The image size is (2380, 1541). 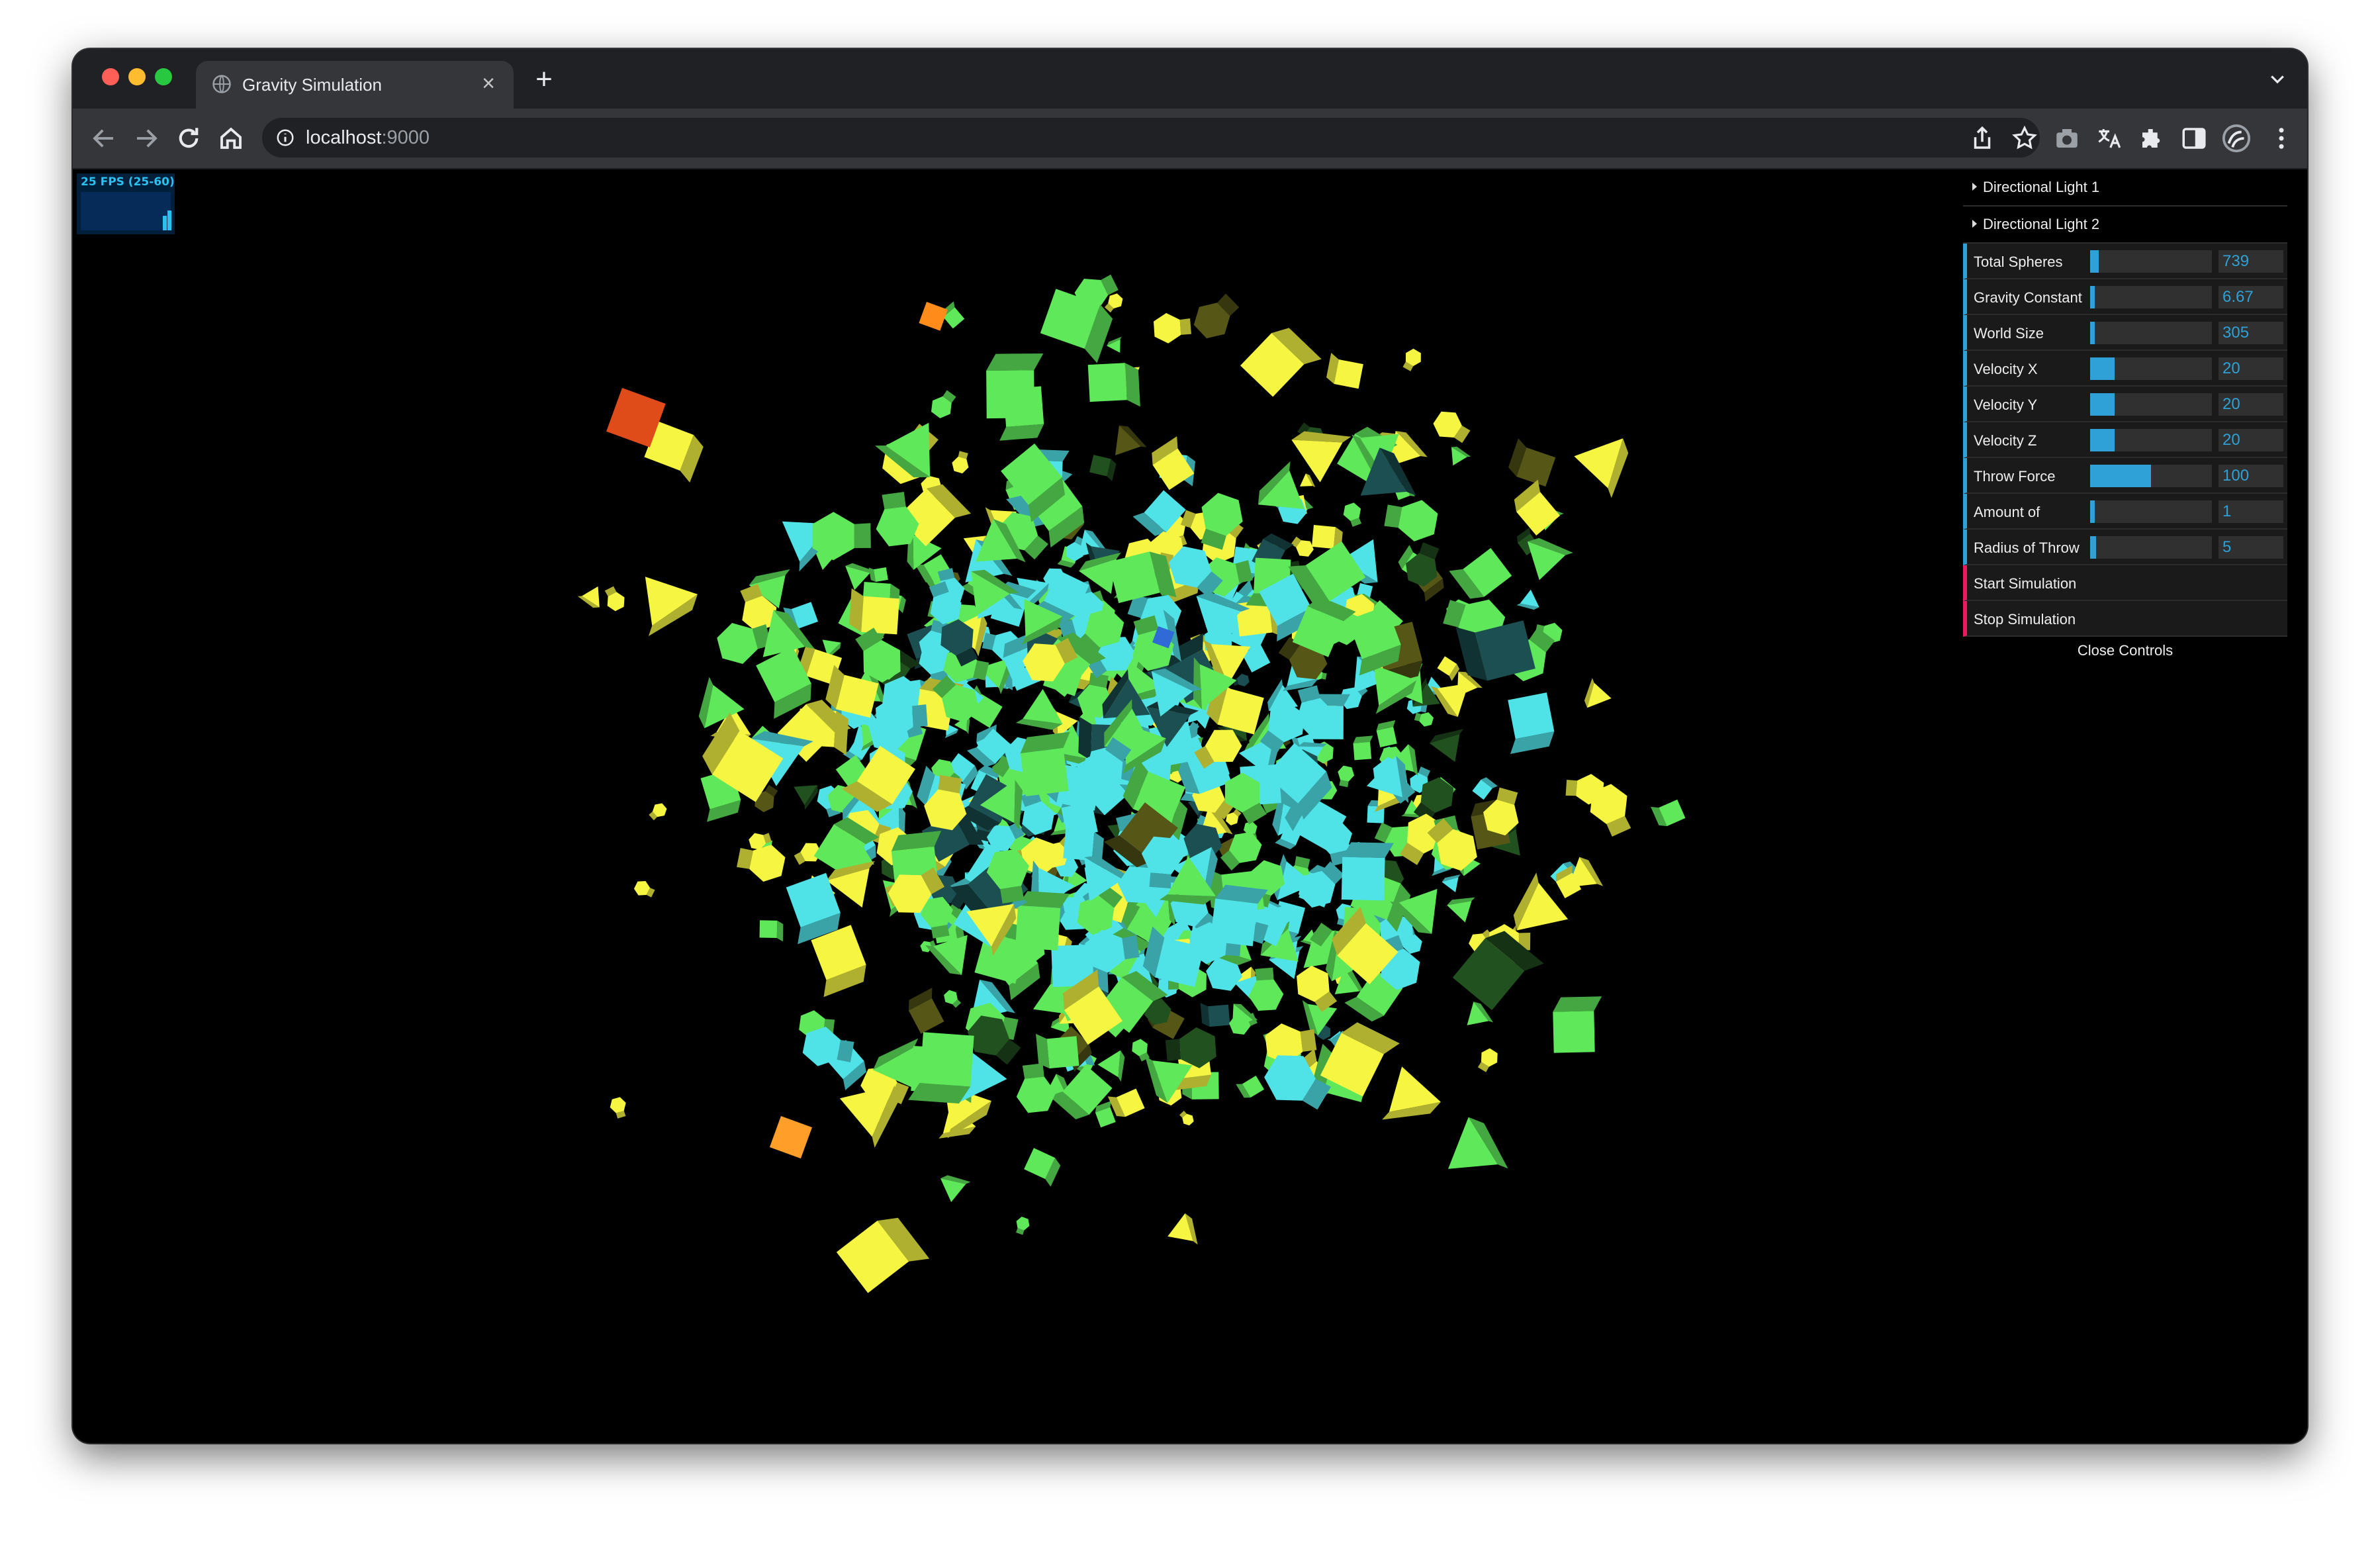 I want to click on share-icon, so click(x=1982, y=138).